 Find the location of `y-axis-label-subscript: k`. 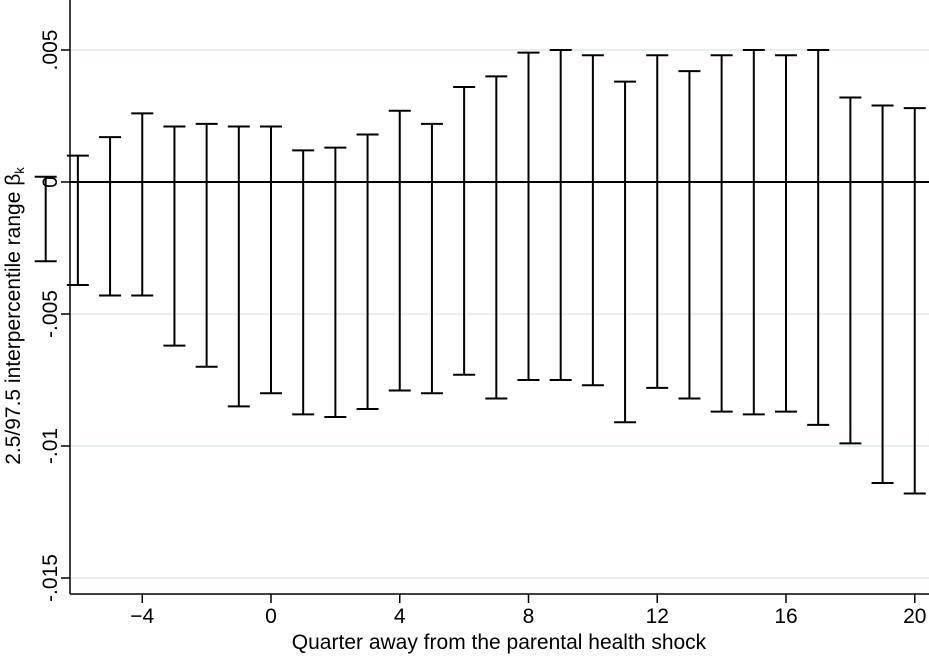

y-axis-label-subscript: k is located at coordinates (19, 170).